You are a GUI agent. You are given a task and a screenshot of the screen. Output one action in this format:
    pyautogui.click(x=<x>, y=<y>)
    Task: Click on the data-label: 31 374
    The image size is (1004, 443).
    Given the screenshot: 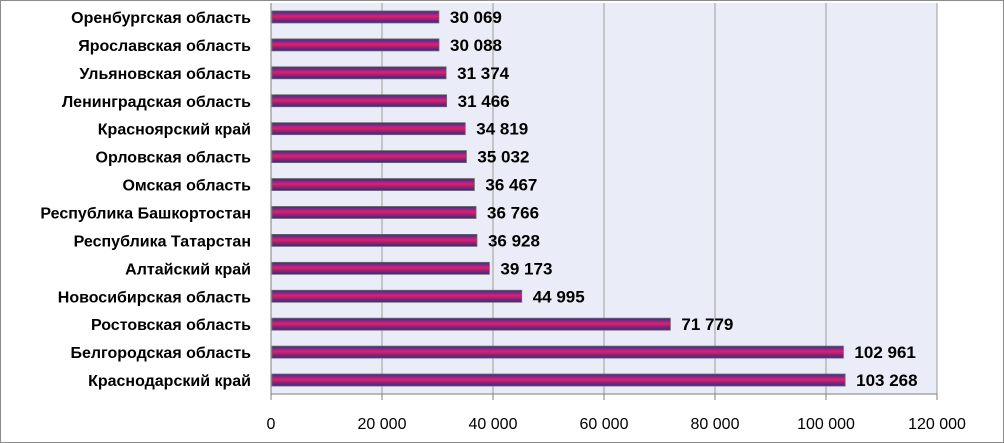 What is the action you would take?
    pyautogui.click(x=483, y=73)
    